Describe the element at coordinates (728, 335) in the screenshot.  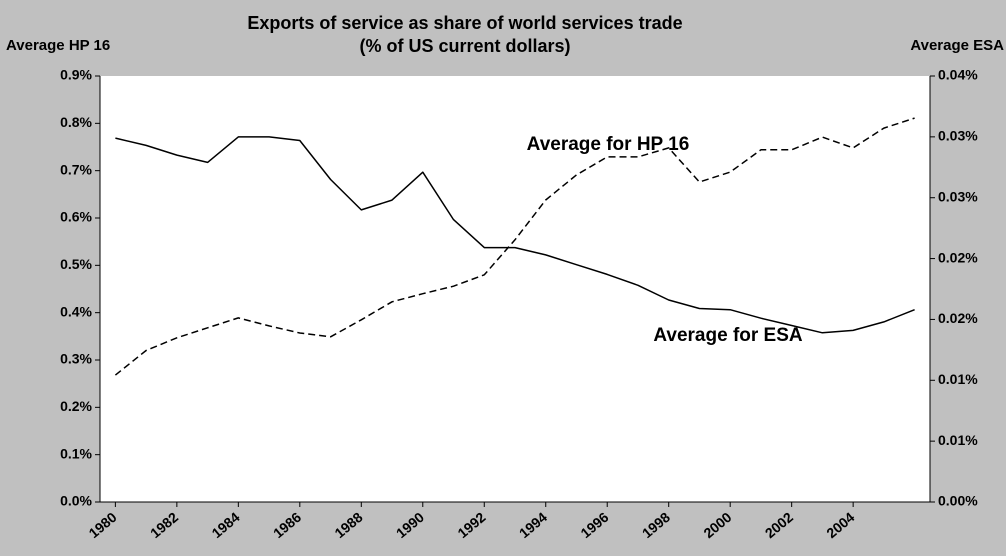
I see `series-label: Average for ESA` at that location.